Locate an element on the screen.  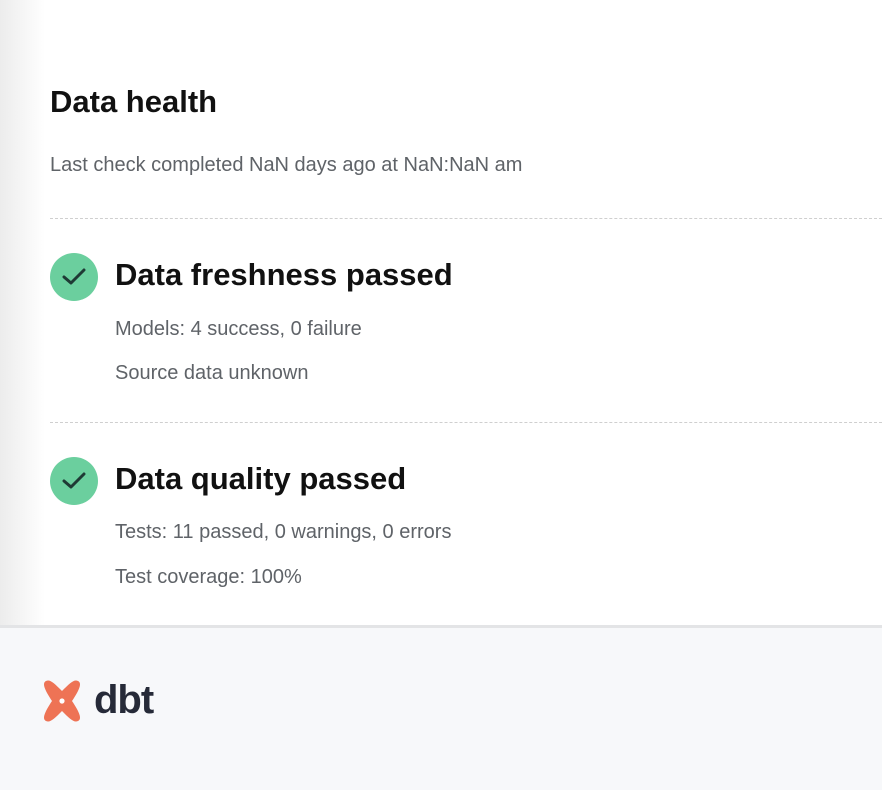
freshness-models: Models: 4 success, 0 failure is located at coordinates (238, 329).